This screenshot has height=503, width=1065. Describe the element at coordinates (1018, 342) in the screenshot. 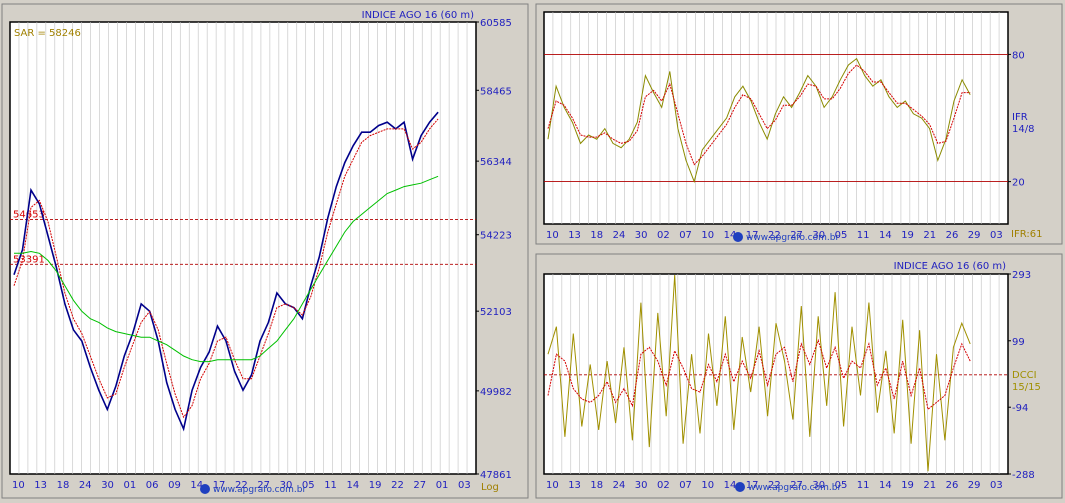

I see `y-tick-label: 99` at that location.